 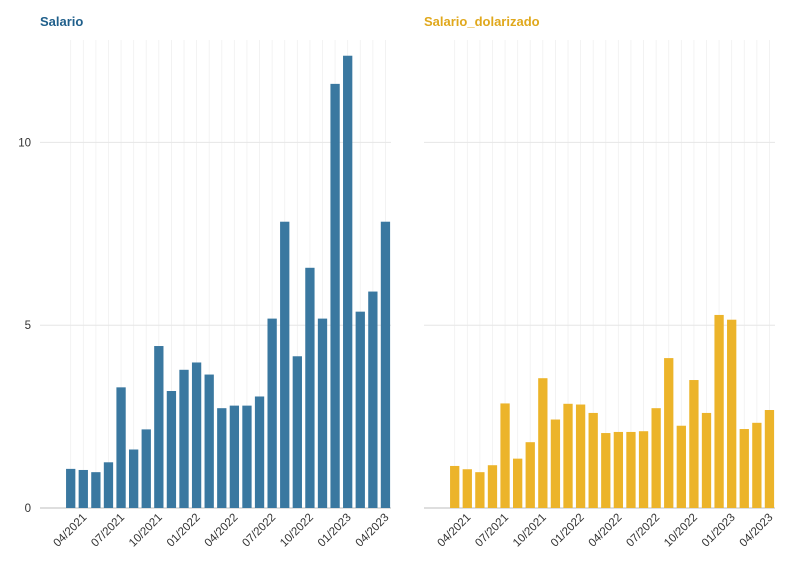 What do you see at coordinates (482, 21) in the screenshot?
I see `panel-title: Salario_dolarizado` at bounding box center [482, 21].